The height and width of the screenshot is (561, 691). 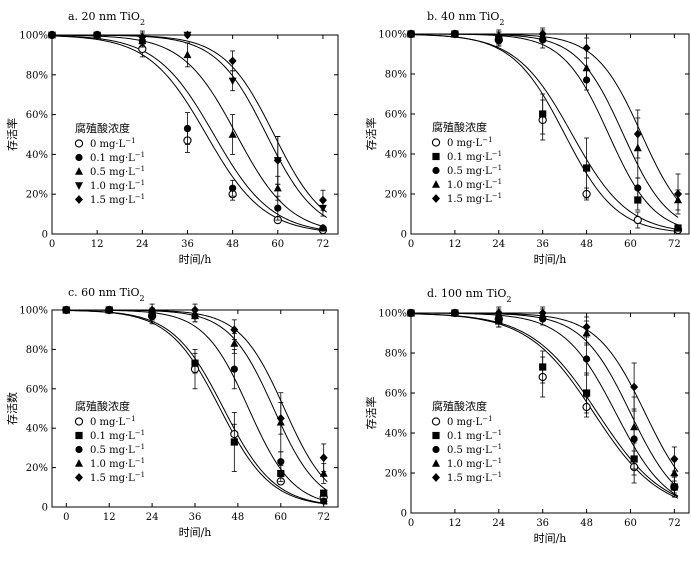 I want to click on legend-title: 腐殖酸浓度, so click(x=102, y=406).